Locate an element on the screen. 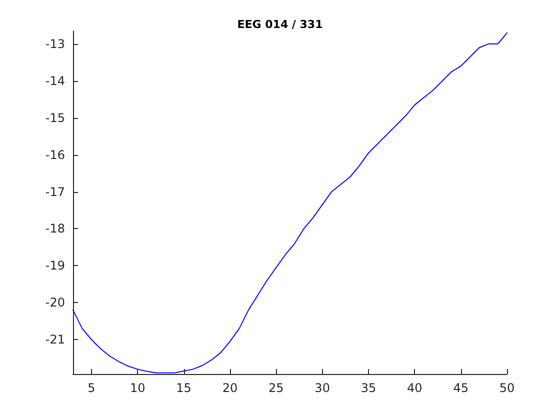 The image size is (560, 420). y-tick-label: -14 is located at coordinates (55, 81).